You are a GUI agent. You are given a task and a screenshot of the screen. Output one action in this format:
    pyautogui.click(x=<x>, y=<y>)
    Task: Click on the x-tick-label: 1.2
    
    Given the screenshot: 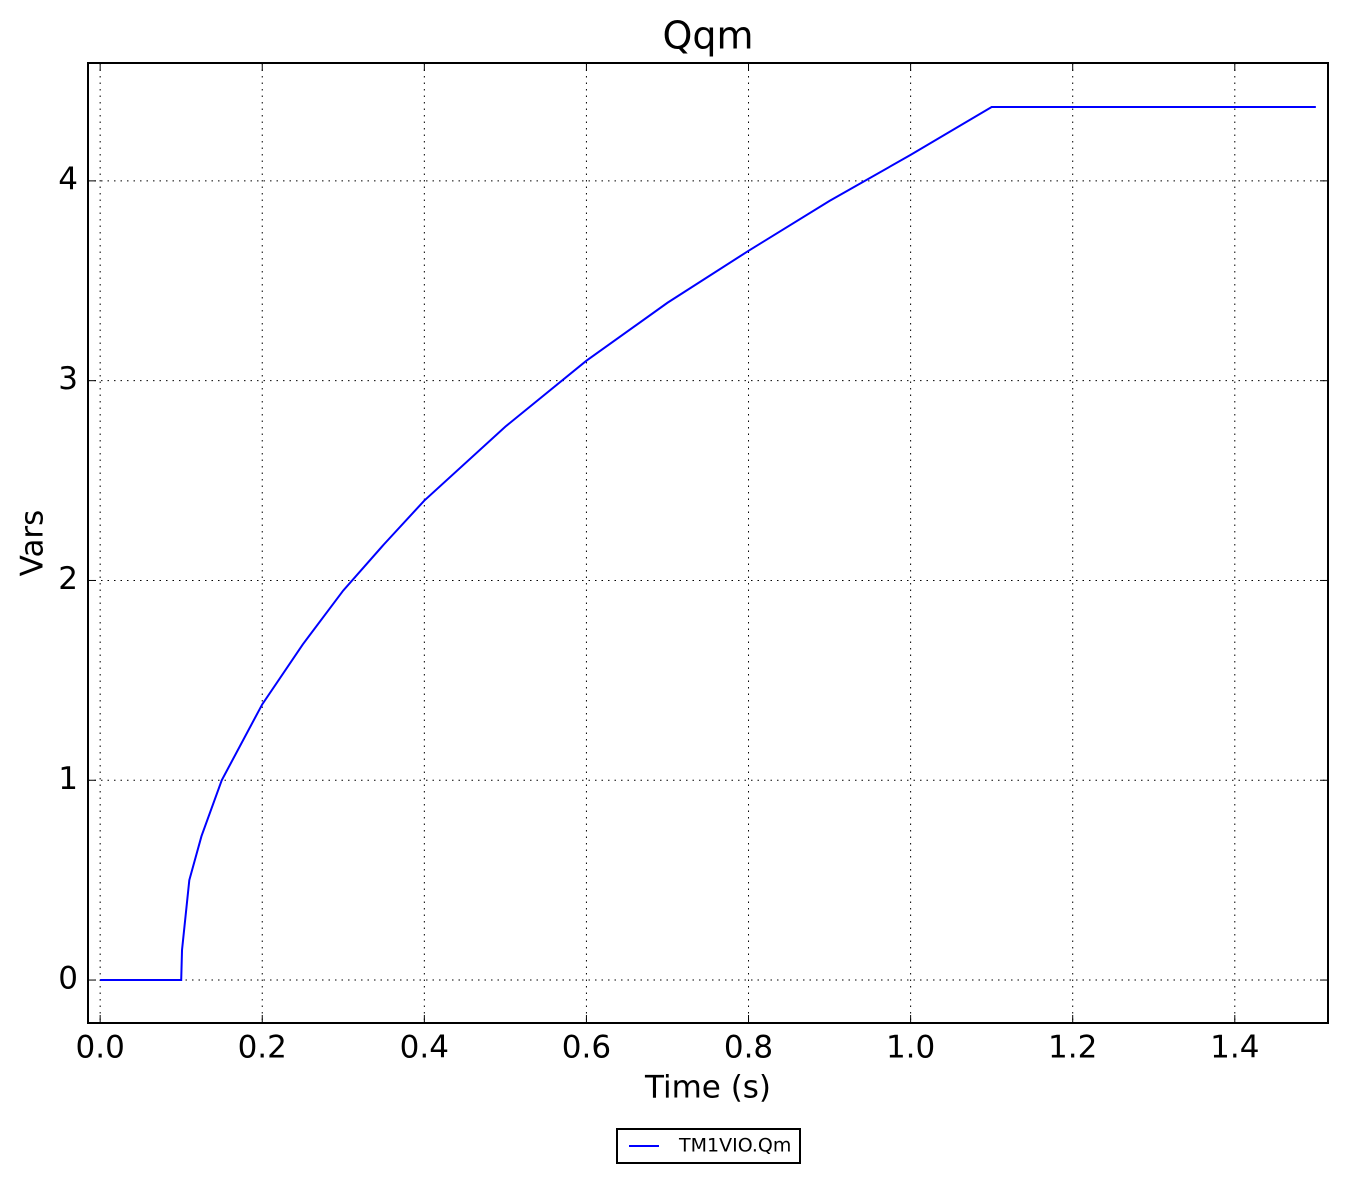 What is the action you would take?
    pyautogui.click(x=1072, y=1048)
    